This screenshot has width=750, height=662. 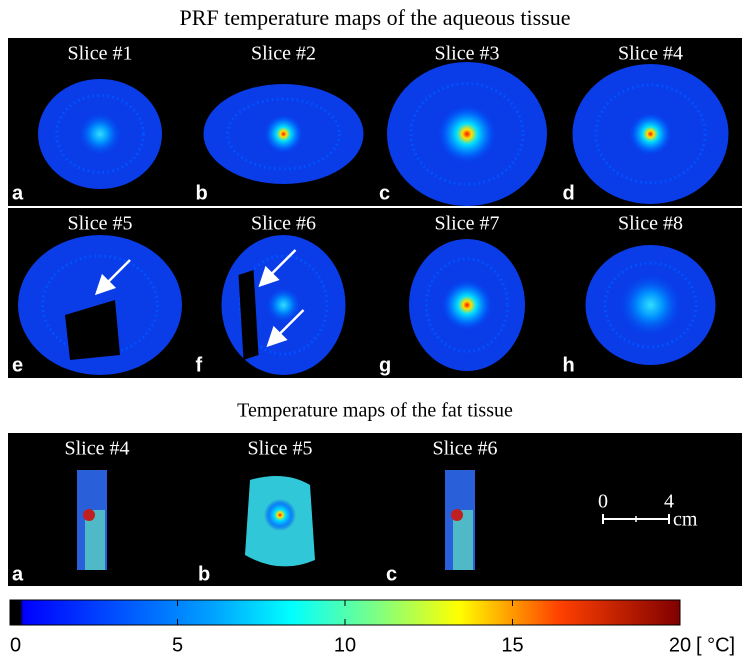 What do you see at coordinates (375, 411) in the screenshot?
I see `bottom-title: Temperature maps of the fat tissue` at bounding box center [375, 411].